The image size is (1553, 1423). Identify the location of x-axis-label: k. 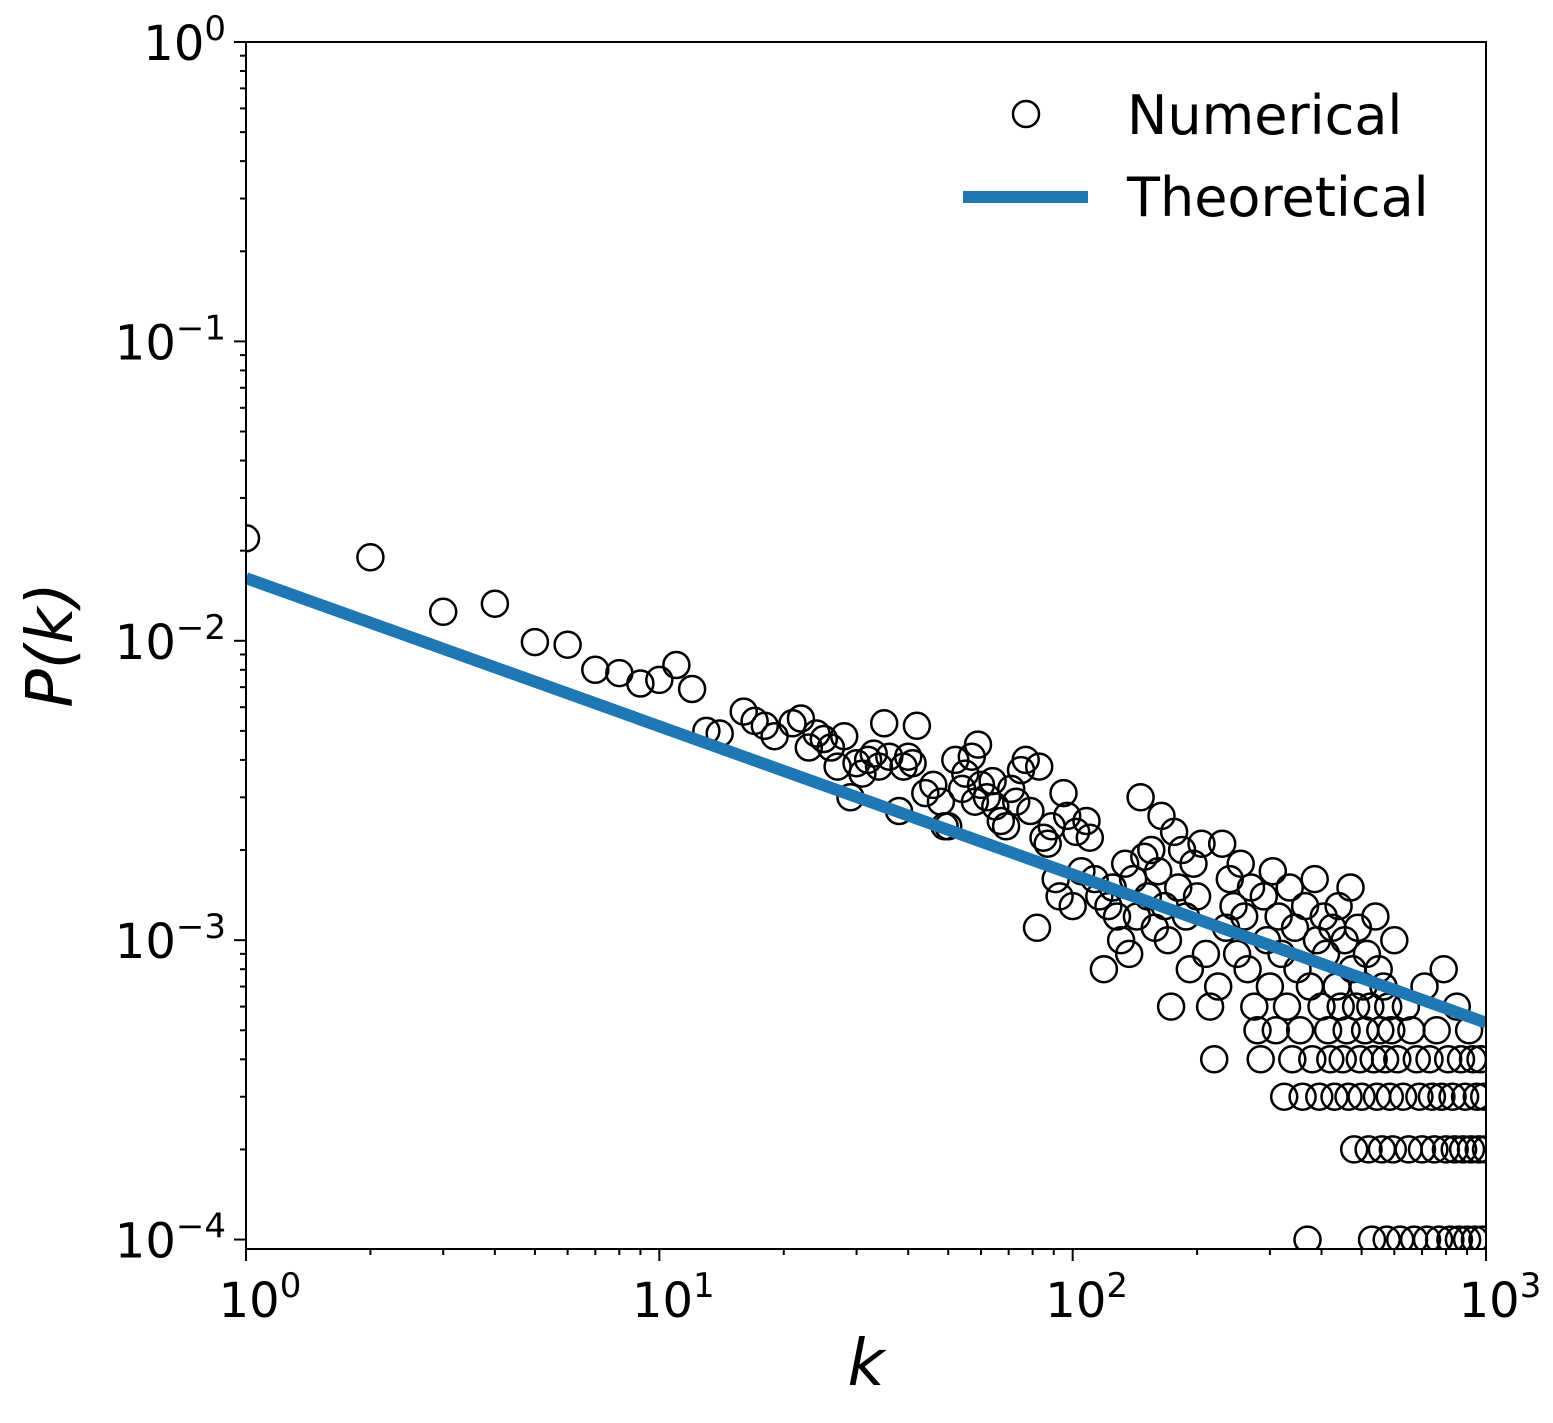
(867, 1364).